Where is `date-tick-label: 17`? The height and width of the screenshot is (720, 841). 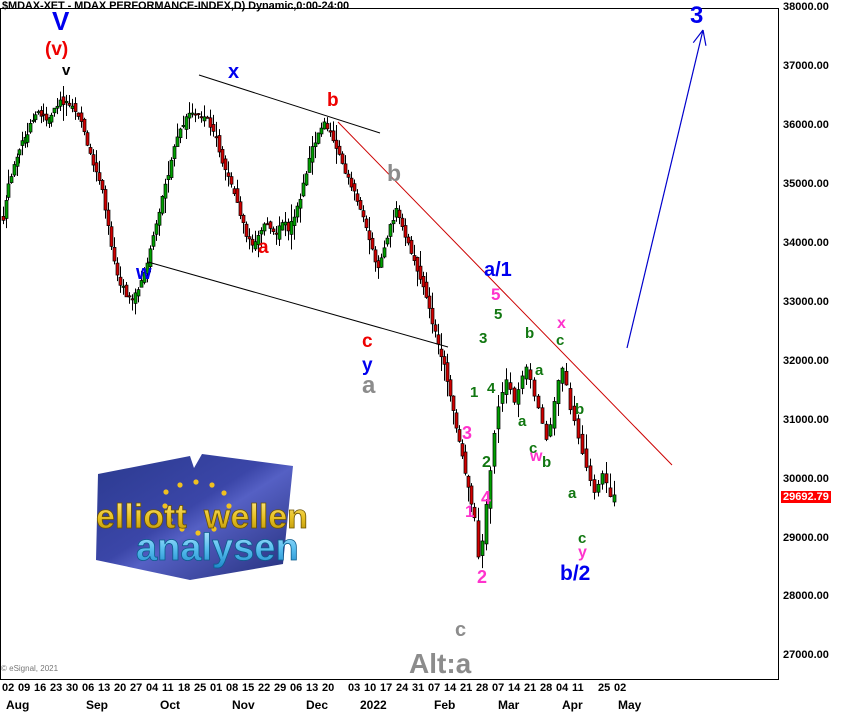 date-tick-label: 17 is located at coordinates (386, 688).